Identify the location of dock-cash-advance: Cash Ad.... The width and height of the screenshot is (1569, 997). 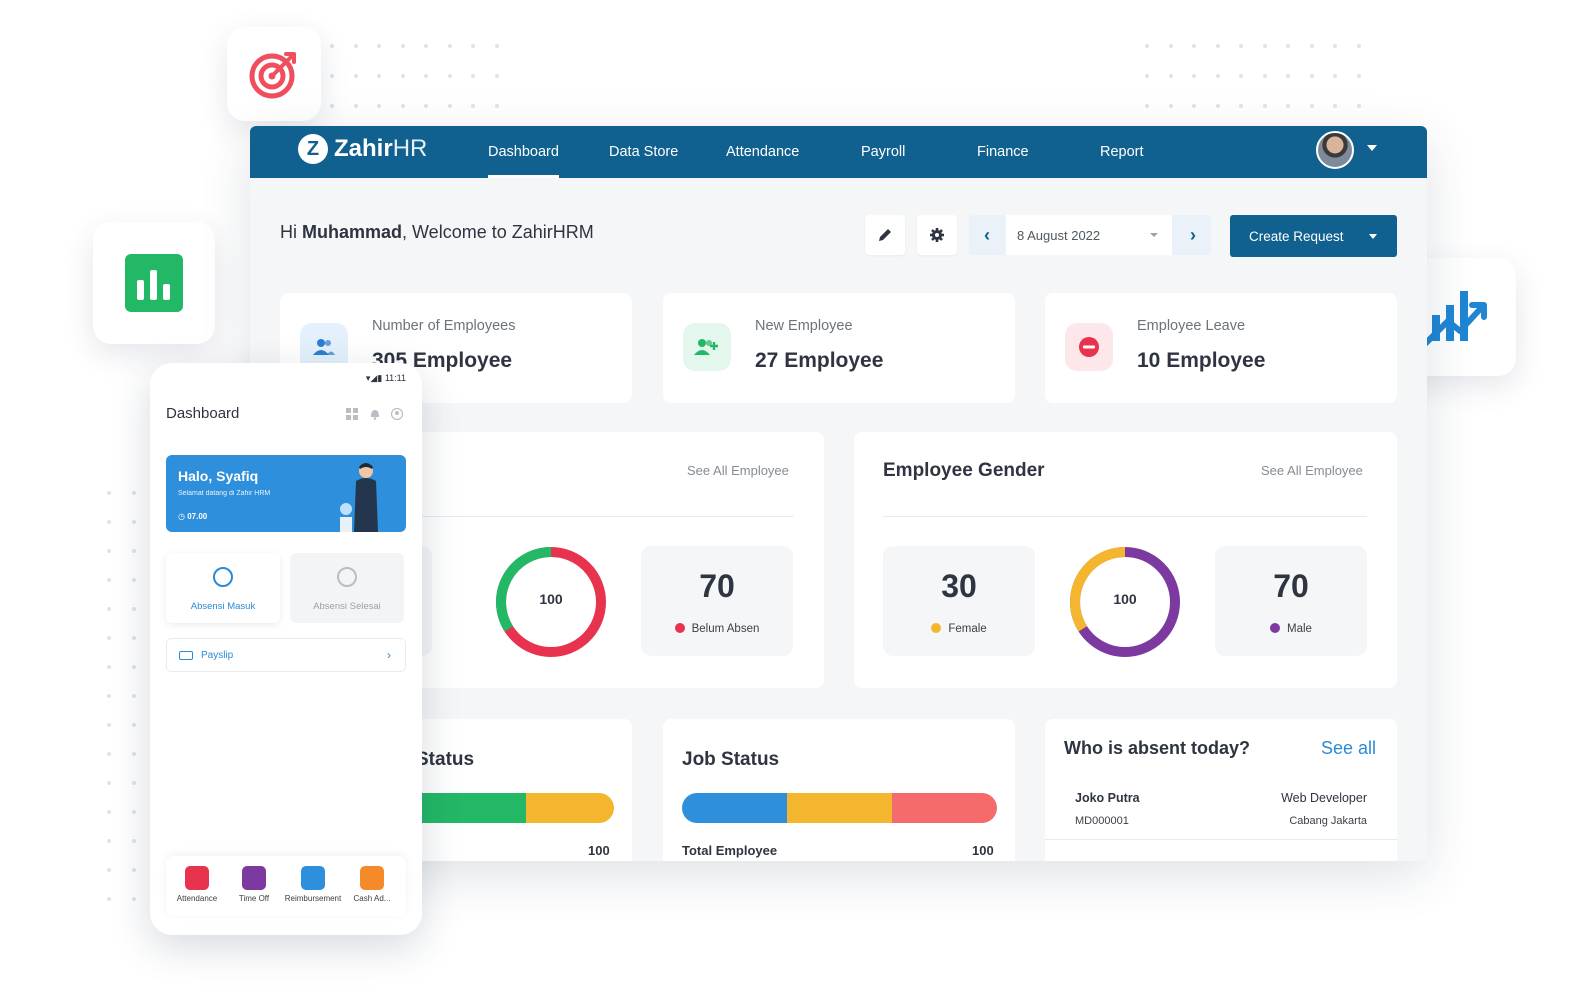
(372, 884).